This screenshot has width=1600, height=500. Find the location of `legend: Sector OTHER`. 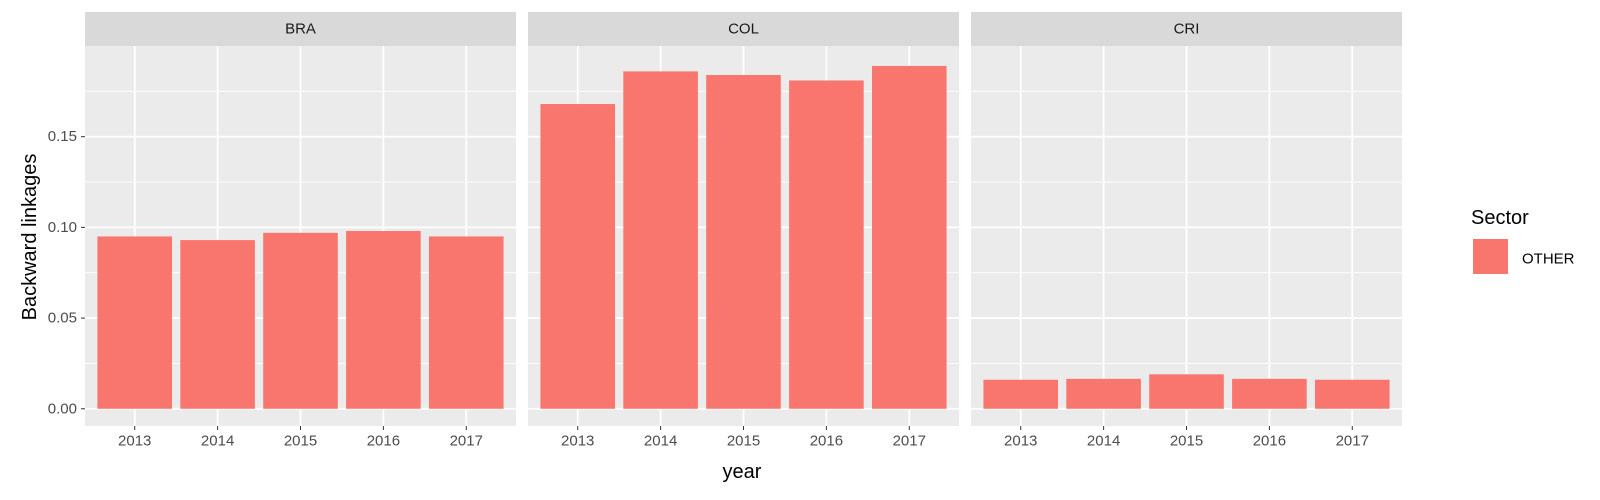

legend: Sector OTHER is located at coordinates (1523, 240).